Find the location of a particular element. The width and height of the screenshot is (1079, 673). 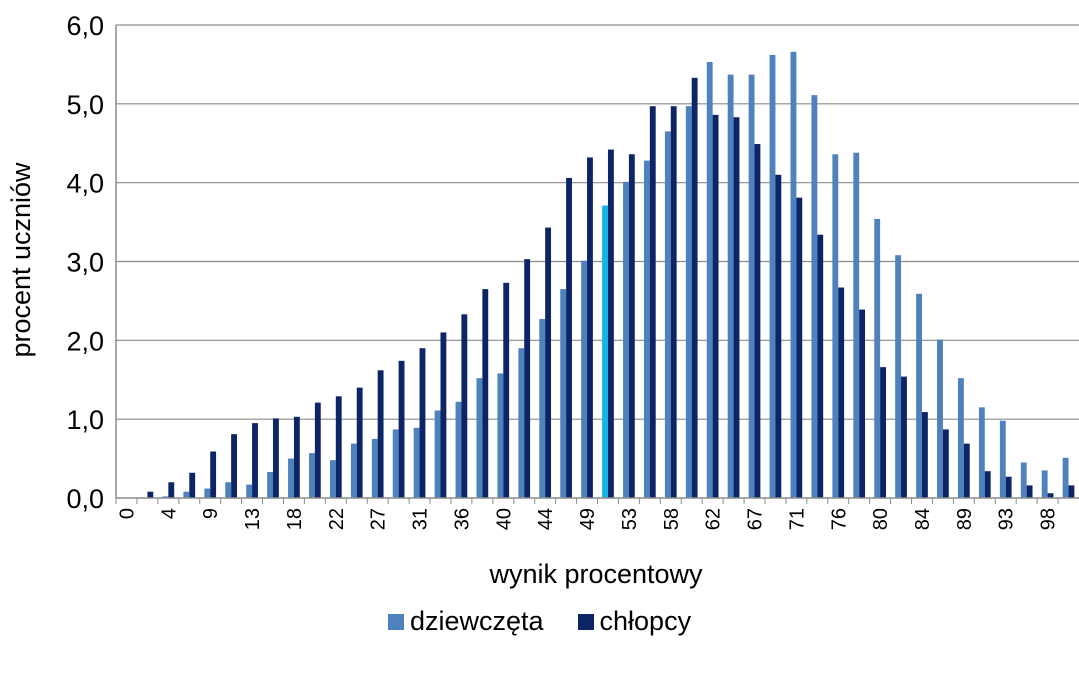

x-tick-label: 9 is located at coordinates (211, 513).